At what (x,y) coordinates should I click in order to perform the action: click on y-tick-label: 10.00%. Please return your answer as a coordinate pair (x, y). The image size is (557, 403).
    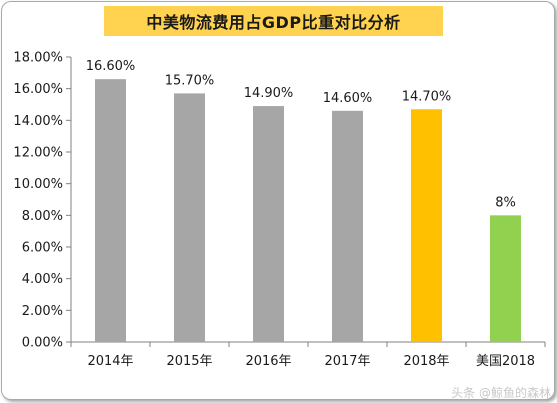
    Looking at the image, I should click on (38, 184).